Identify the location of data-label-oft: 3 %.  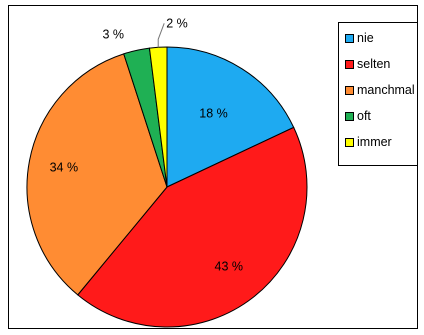
(113, 34).